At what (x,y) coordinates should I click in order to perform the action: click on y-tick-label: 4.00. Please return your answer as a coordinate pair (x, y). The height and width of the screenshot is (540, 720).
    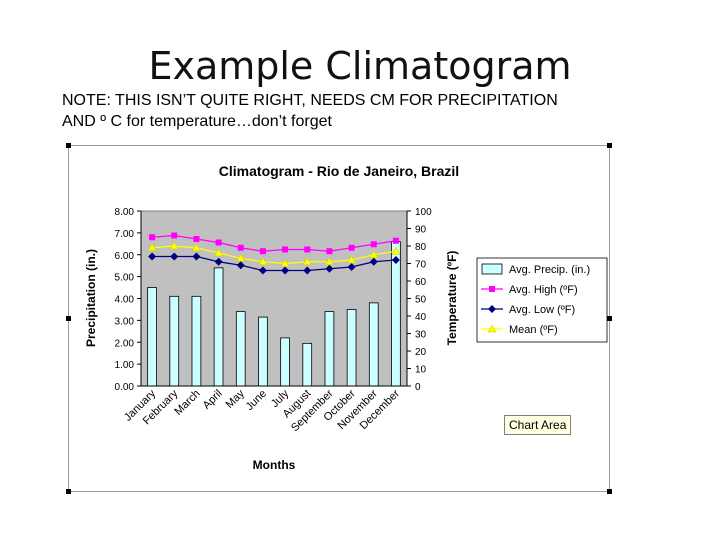
    Looking at the image, I should click on (125, 300).